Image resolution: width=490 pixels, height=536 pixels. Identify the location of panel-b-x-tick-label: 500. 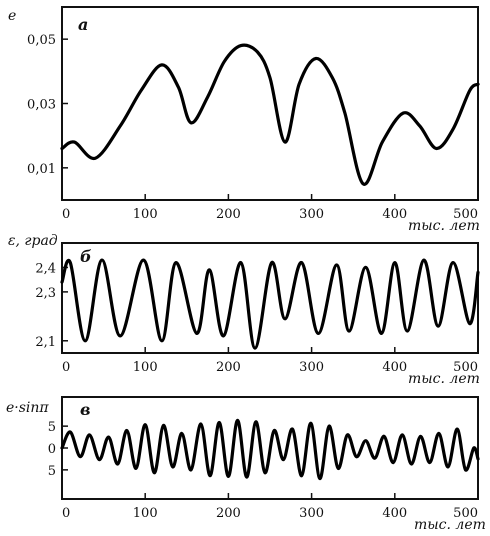
(465, 367).